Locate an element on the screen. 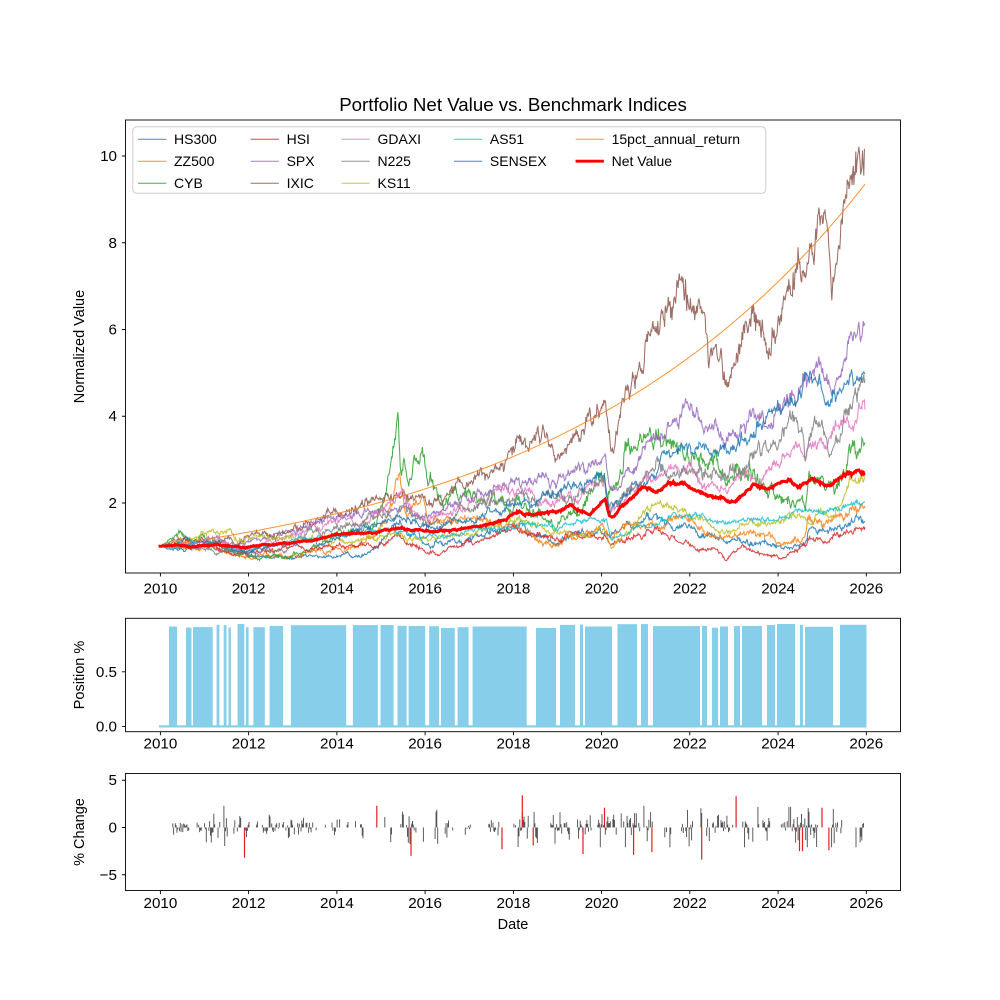 This screenshot has width=1000, height=1000. svg-text: Position % is located at coordinates (80, 675).